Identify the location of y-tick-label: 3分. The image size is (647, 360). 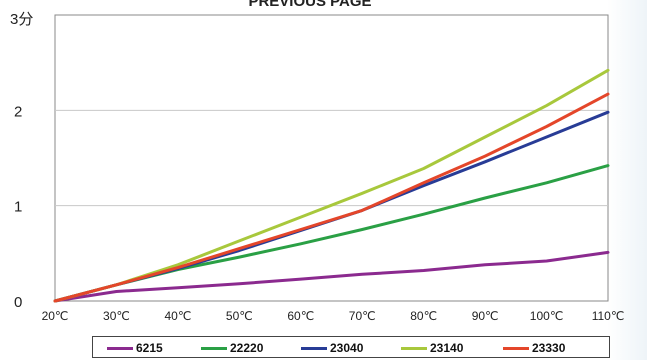
(21, 19).